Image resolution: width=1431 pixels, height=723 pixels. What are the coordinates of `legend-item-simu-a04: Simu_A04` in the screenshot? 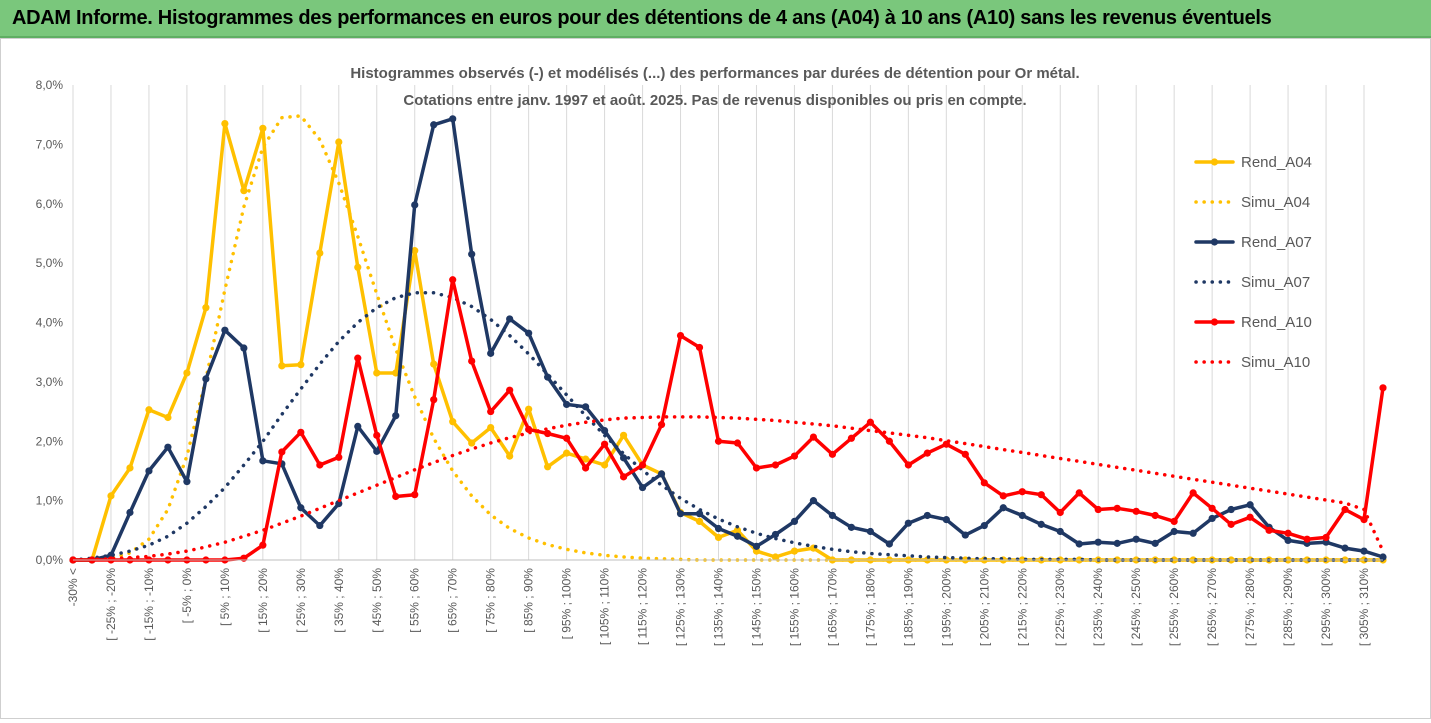 It's located at (1252, 202).